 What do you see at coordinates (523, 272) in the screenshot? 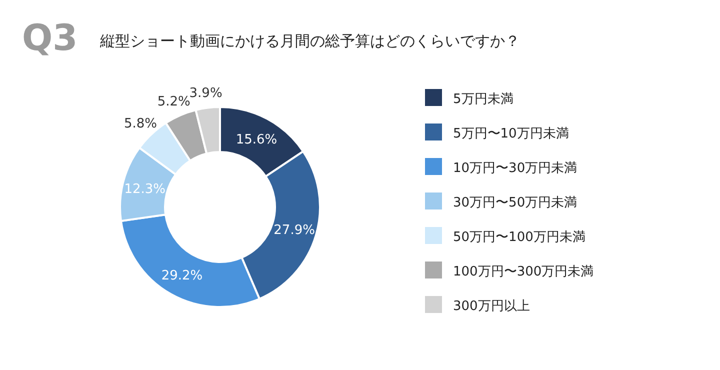
I see `legend-label: 100万円〜300万円未満` at bounding box center [523, 272].